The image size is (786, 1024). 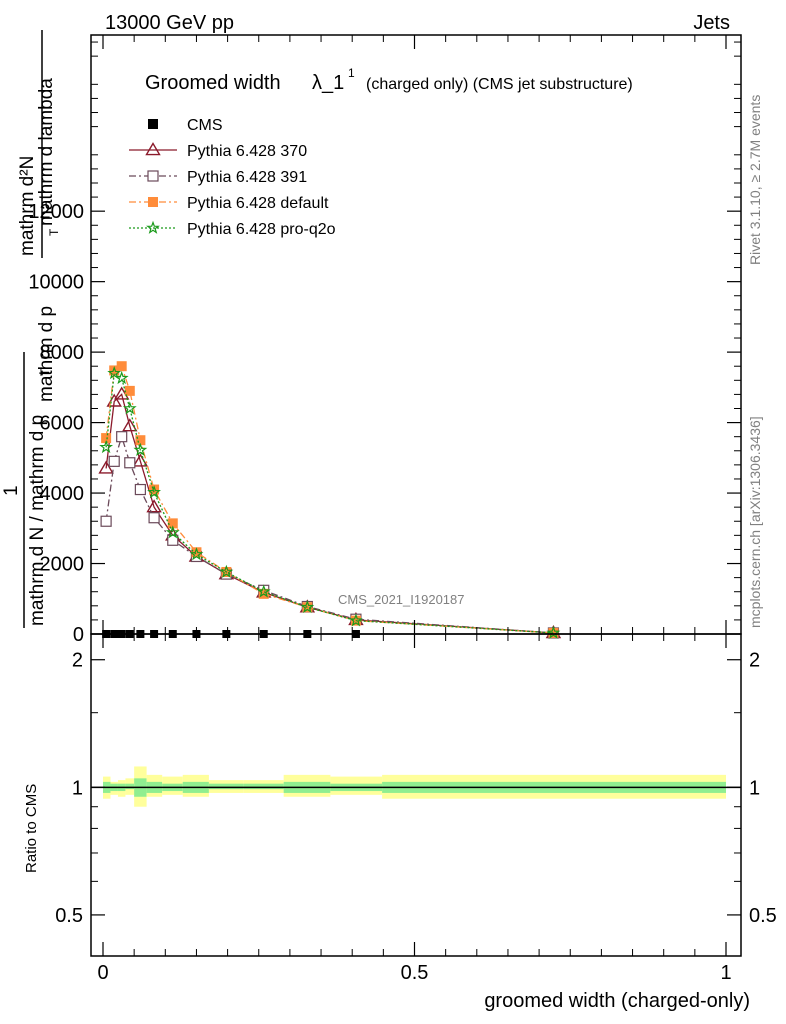 What do you see at coordinates (45, 372) in the screenshot?
I see `ylabel-norm-denominator-sub: T` at bounding box center [45, 372].